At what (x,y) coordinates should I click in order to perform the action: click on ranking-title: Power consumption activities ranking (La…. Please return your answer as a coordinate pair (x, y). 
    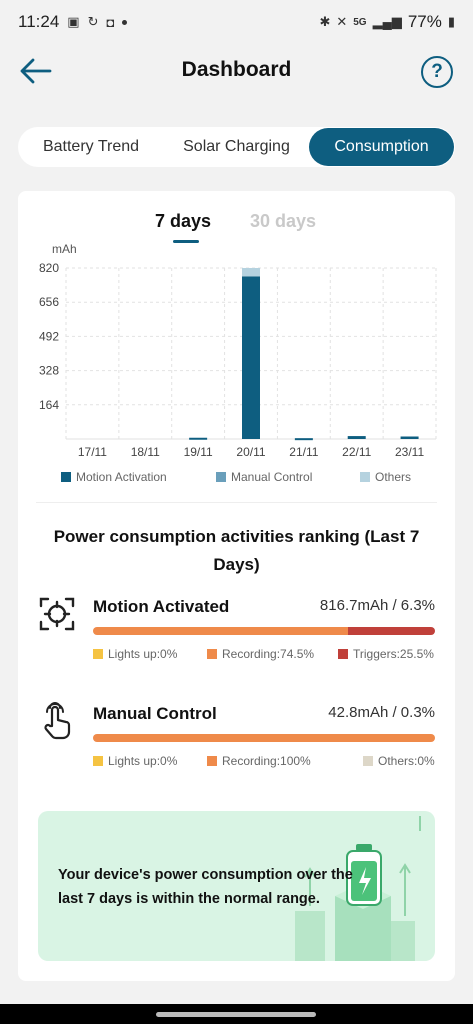
    Looking at the image, I should click on (236, 550).